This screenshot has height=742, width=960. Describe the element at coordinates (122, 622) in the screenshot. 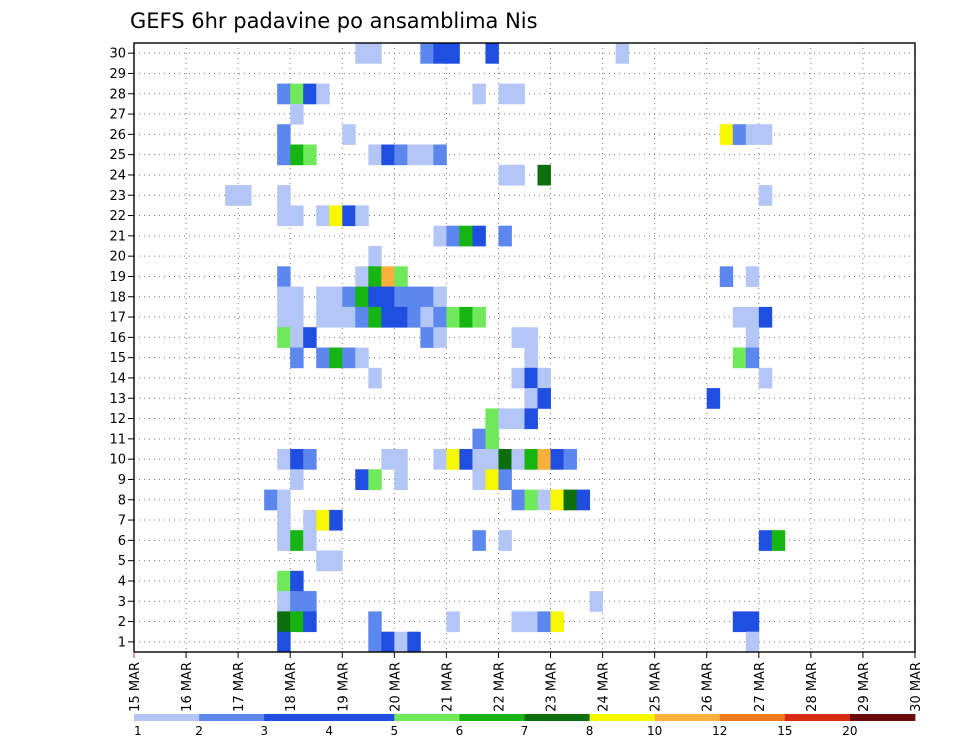

I see `y-tick-label: 2` at that location.